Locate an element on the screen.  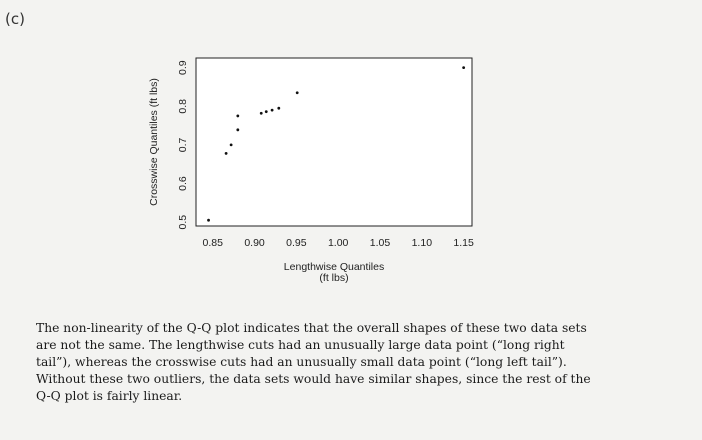
y-axis-title: Crosswise Quantiles (ft lbs) is located at coordinates (154, 142).